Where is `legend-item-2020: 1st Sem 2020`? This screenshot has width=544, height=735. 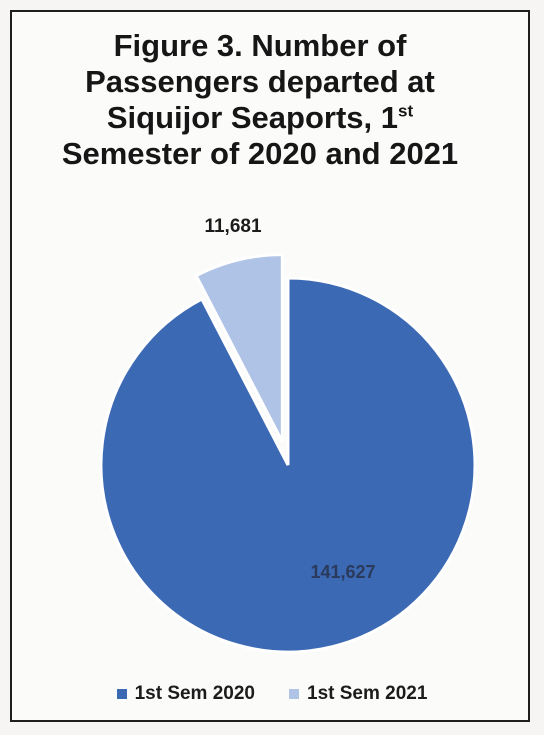 legend-item-2020: 1st Sem 2020 is located at coordinates (185, 694).